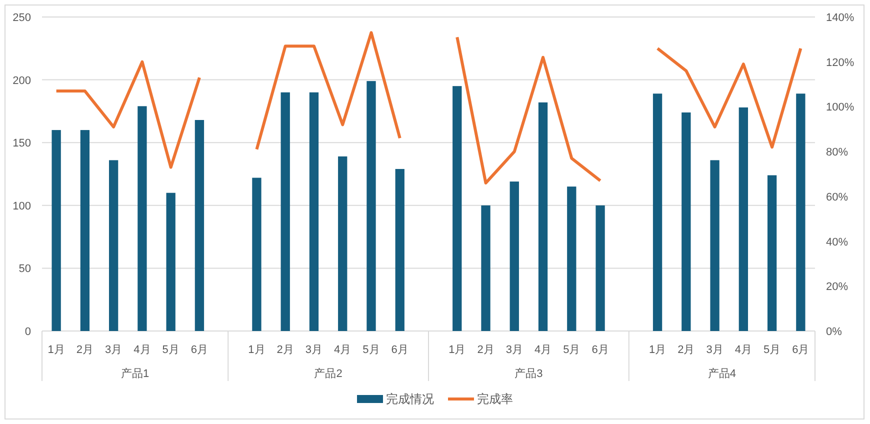 Image resolution: width=870 pixels, height=424 pixels. What do you see at coordinates (21, 80) in the screenshot?
I see `y-tick-label: 200` at bounding box center [21, 80].